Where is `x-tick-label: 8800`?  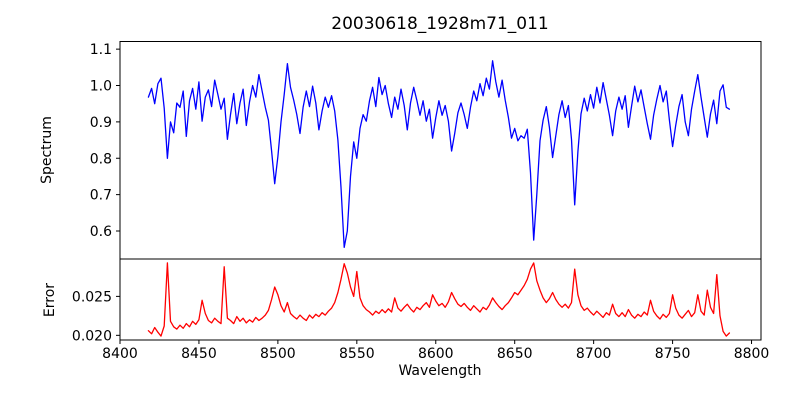
x-tick-label: 8800 is located at coordinates (752, 354).